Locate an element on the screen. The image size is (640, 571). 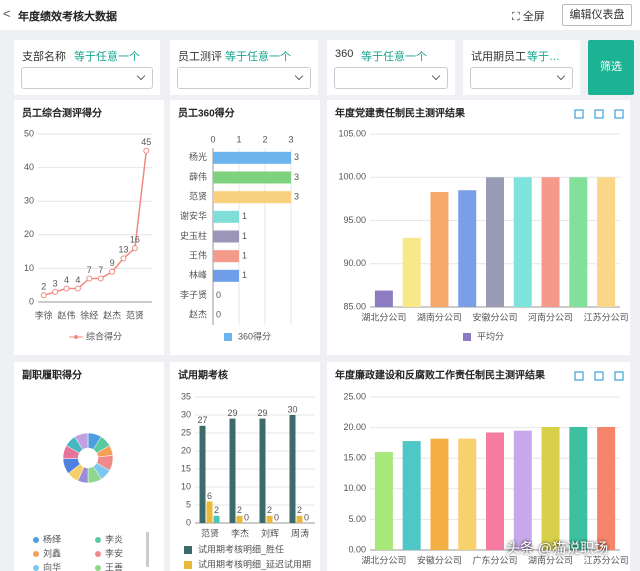
line is located at coordinates (95, 223).